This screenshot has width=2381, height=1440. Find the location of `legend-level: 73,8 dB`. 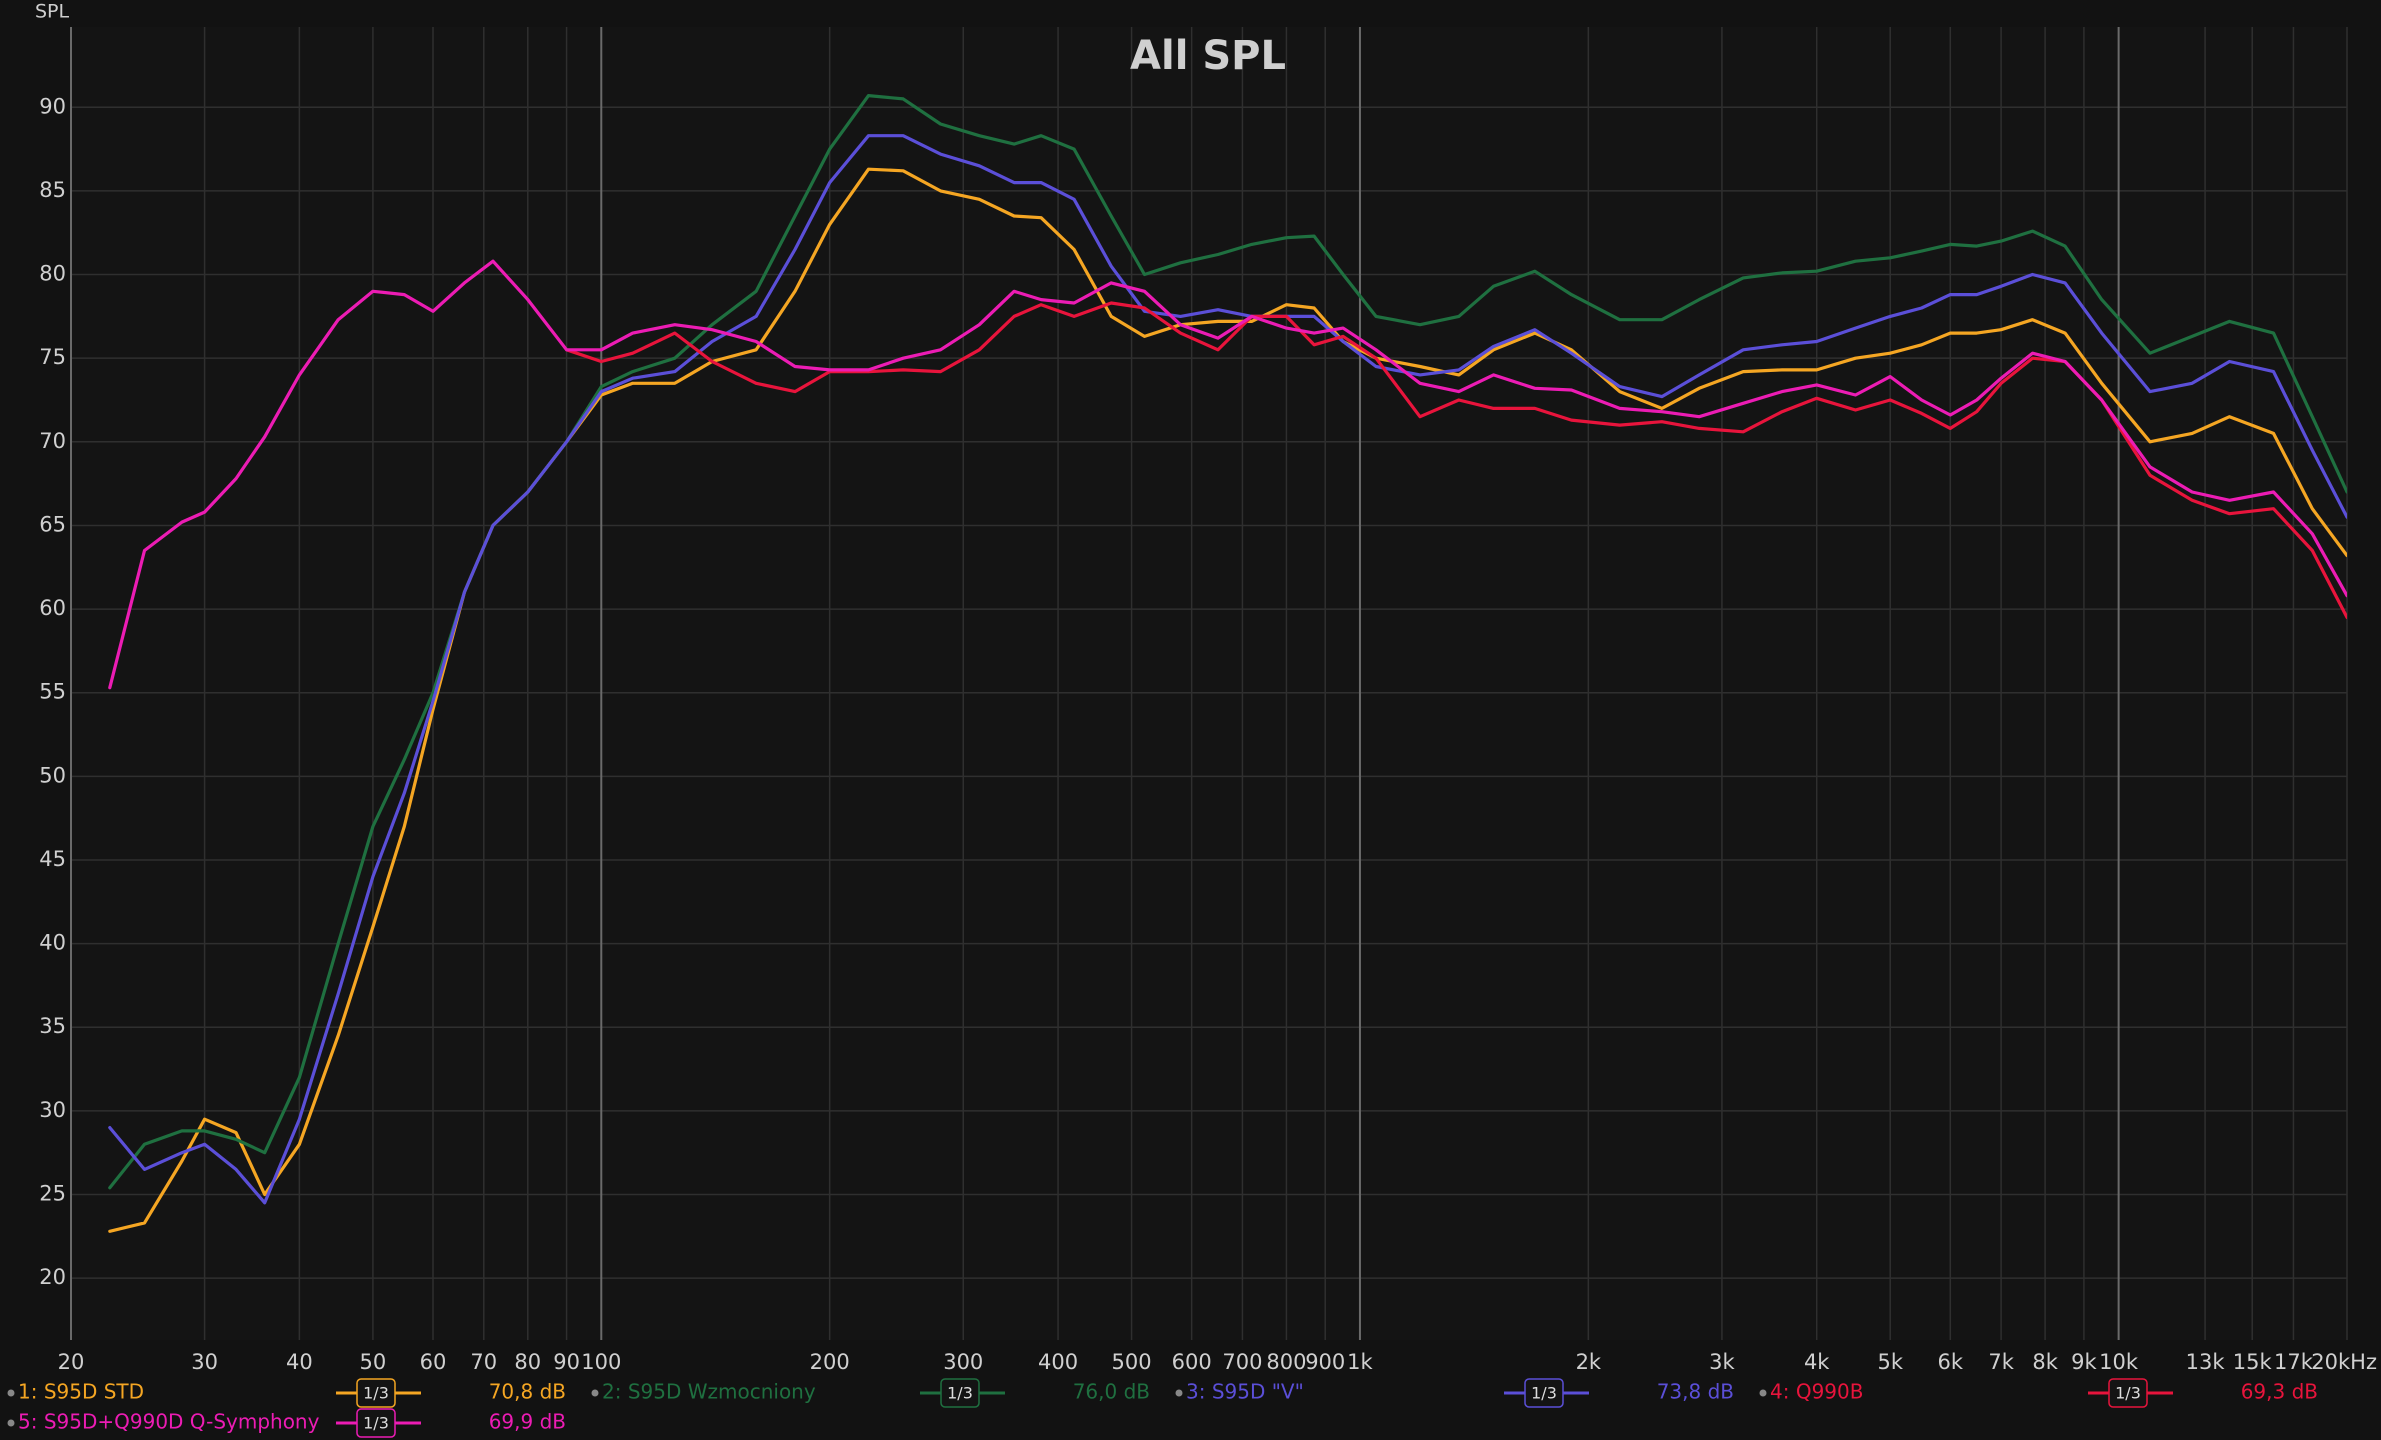

legend-level: 73,8 dB is located at coordinates (1695, 1392).